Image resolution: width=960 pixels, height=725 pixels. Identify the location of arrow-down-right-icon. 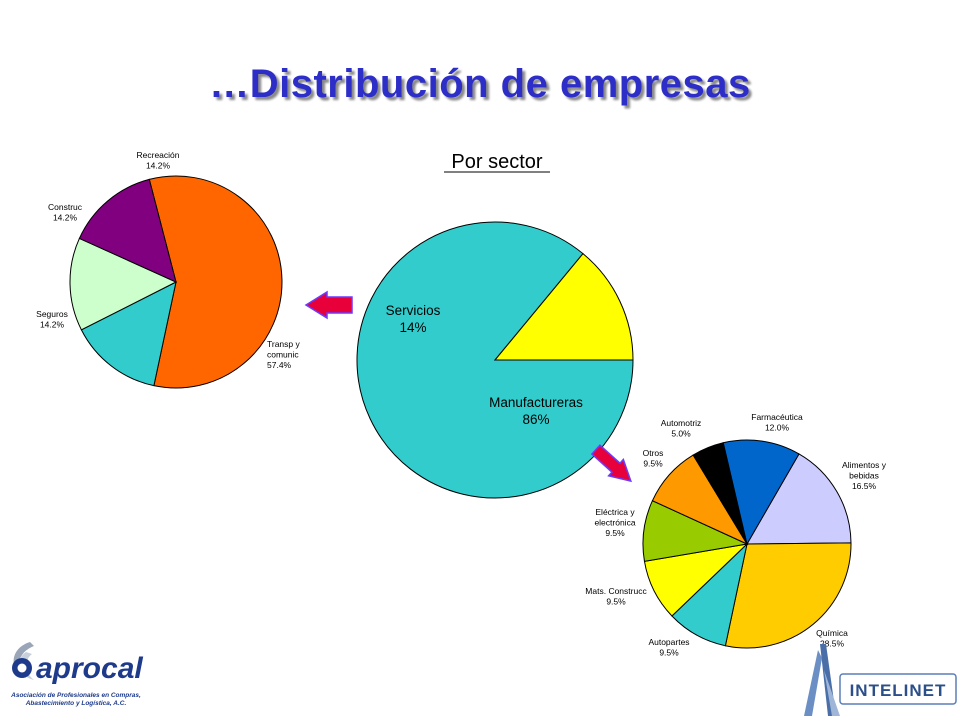
(611, 463).